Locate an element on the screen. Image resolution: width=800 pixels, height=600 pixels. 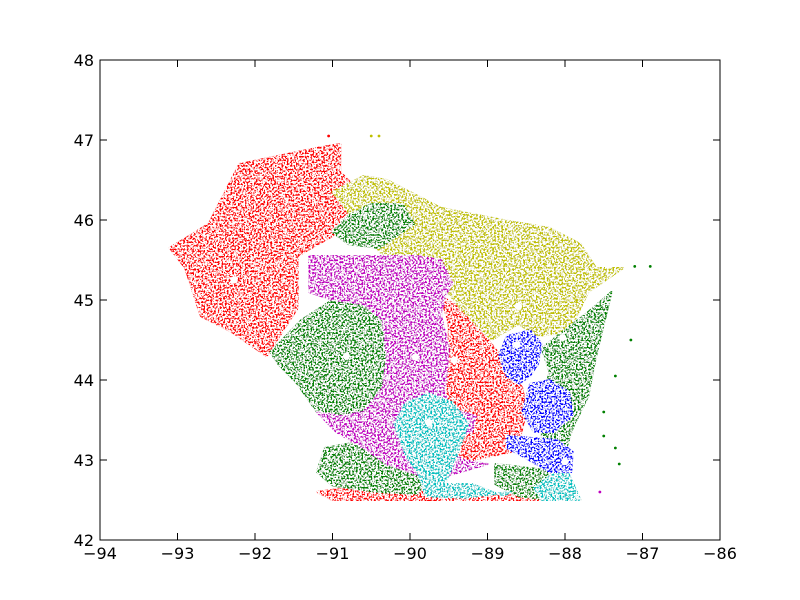
x-tick-label: −87 is located at coordinates (643, 553).